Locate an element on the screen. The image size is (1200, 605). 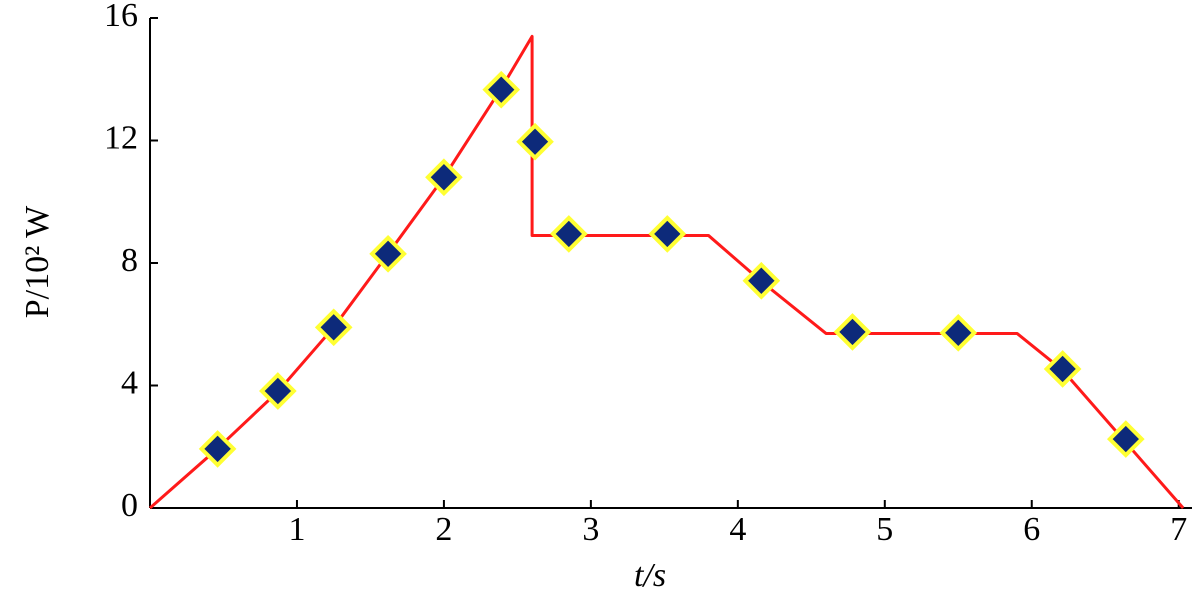
x-axis-label: t/s is located at coordinates (650, 575).